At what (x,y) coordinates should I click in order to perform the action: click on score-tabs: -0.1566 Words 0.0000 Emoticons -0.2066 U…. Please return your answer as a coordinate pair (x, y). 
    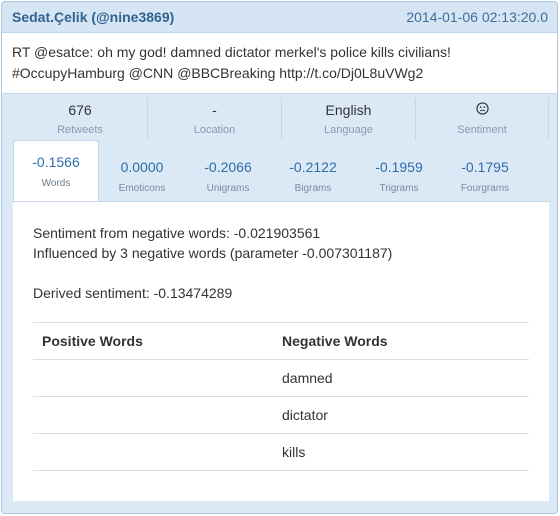
    Looking at the image, I should click on (281, 171).